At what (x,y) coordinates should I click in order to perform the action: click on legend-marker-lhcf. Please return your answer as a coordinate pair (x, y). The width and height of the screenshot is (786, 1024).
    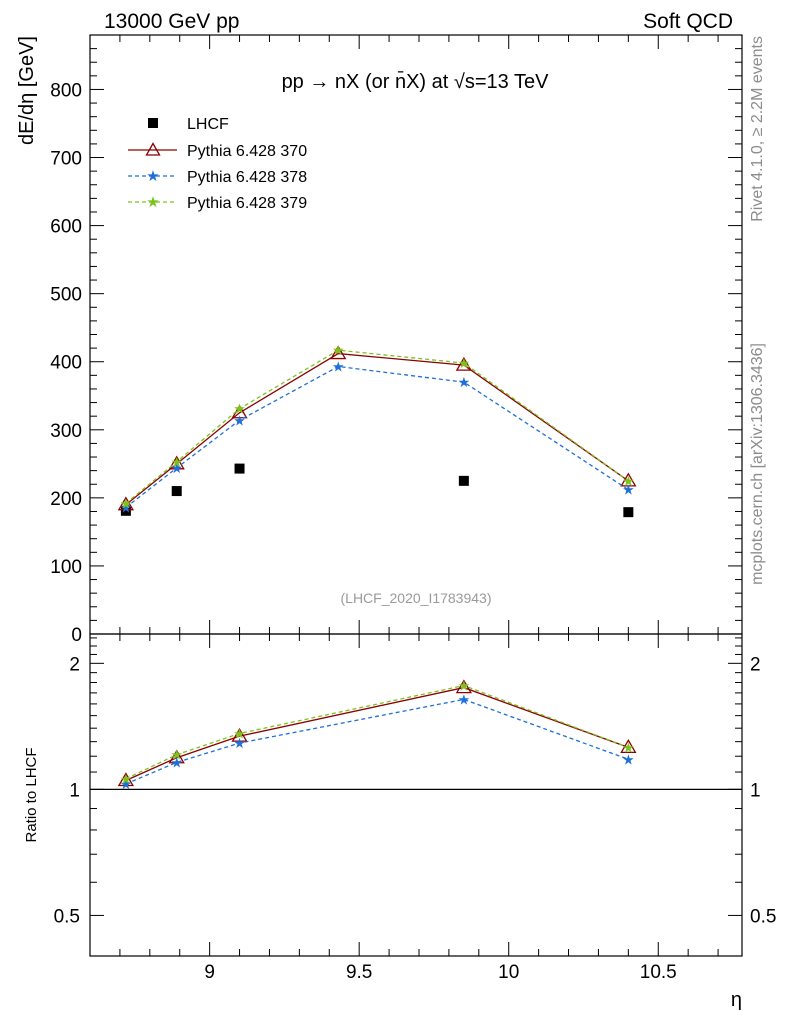
    Looking at the image, I should click on (153, 123).